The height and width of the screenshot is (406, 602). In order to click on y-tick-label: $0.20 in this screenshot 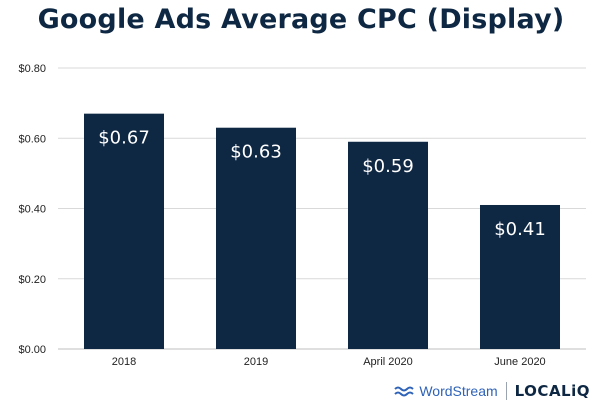, I will do `click(32, 280)`.